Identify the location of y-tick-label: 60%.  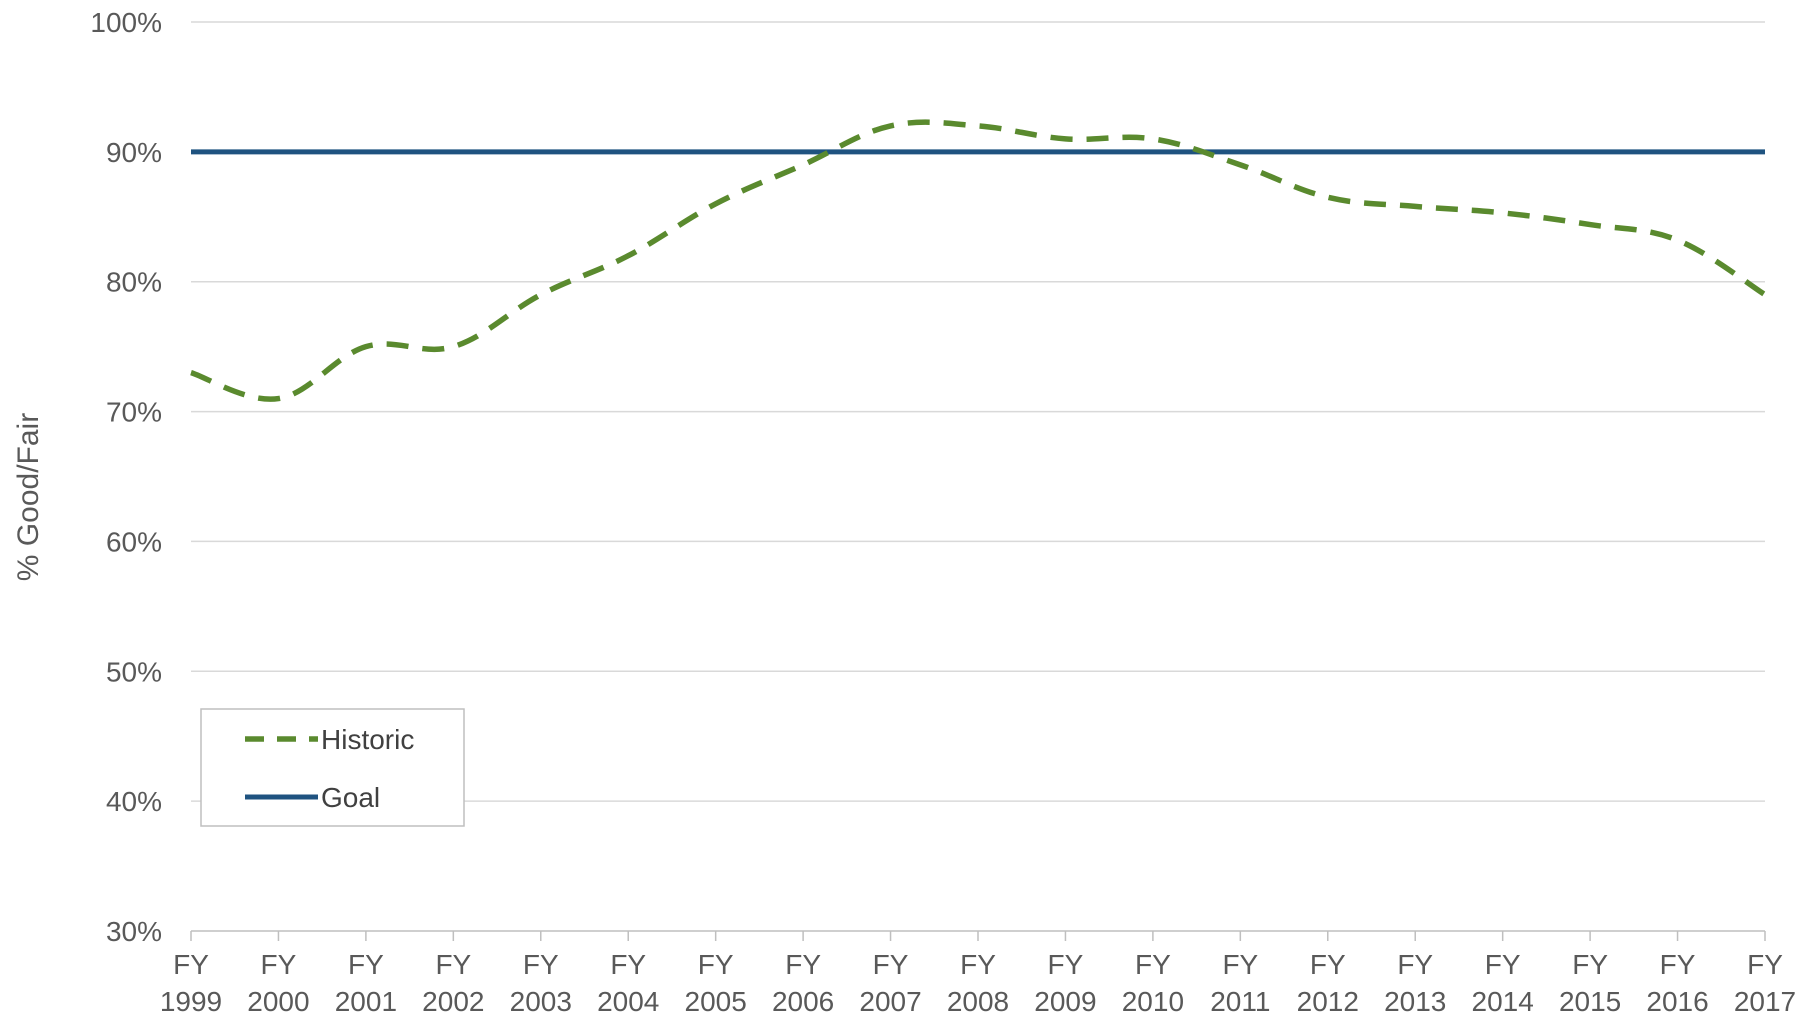
(134, 541).